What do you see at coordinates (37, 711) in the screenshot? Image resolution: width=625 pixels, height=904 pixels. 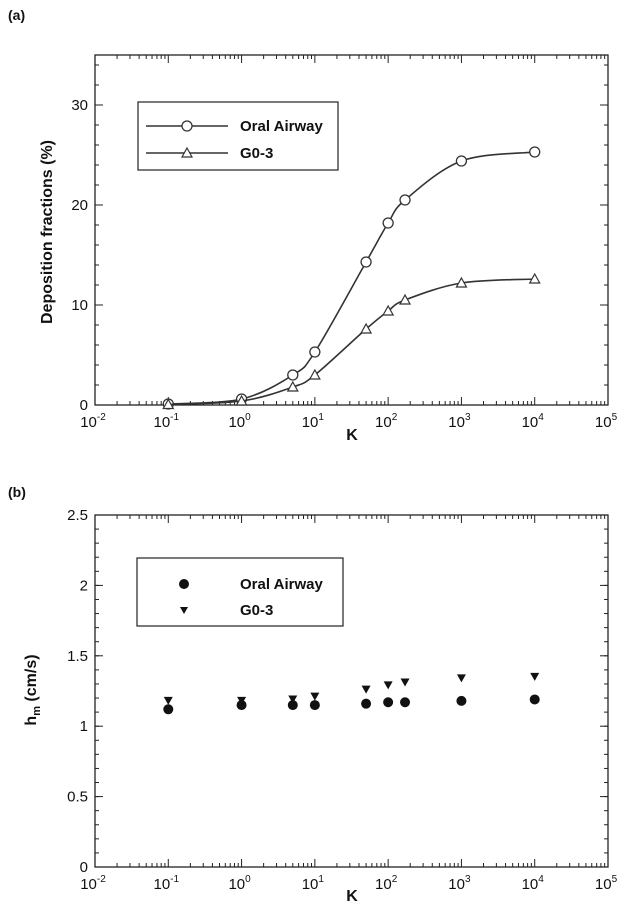 I see `panel-b-y-axis-subscript: m` at bounding box center [37, 711].